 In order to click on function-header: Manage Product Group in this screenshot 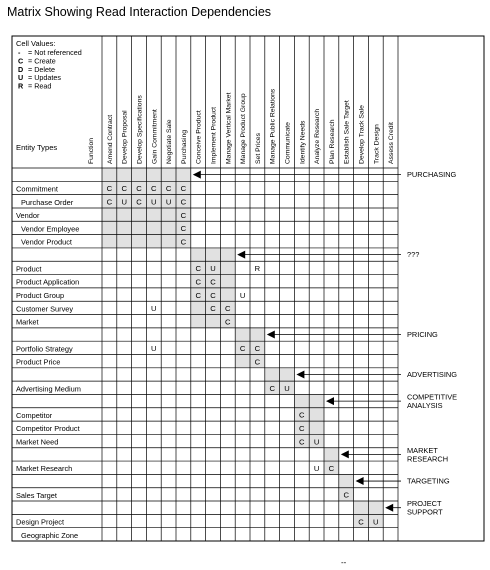, I will do `click(243, 128)`.